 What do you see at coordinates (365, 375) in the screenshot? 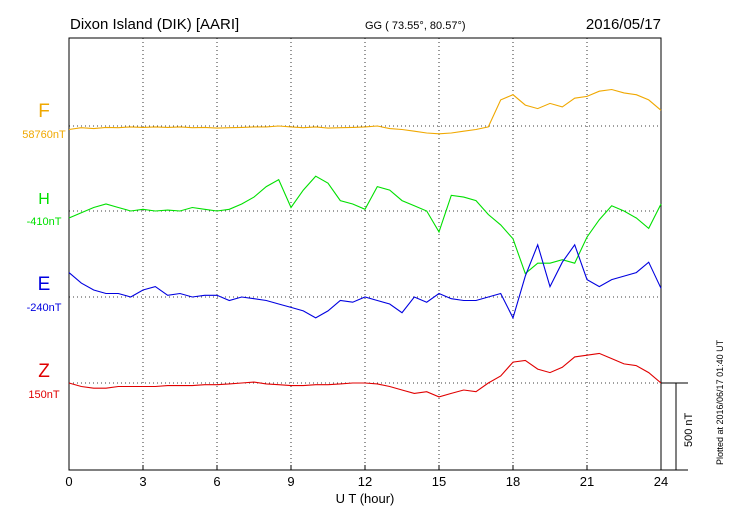
I see `series-line-z` at bounding box center [365, 375].